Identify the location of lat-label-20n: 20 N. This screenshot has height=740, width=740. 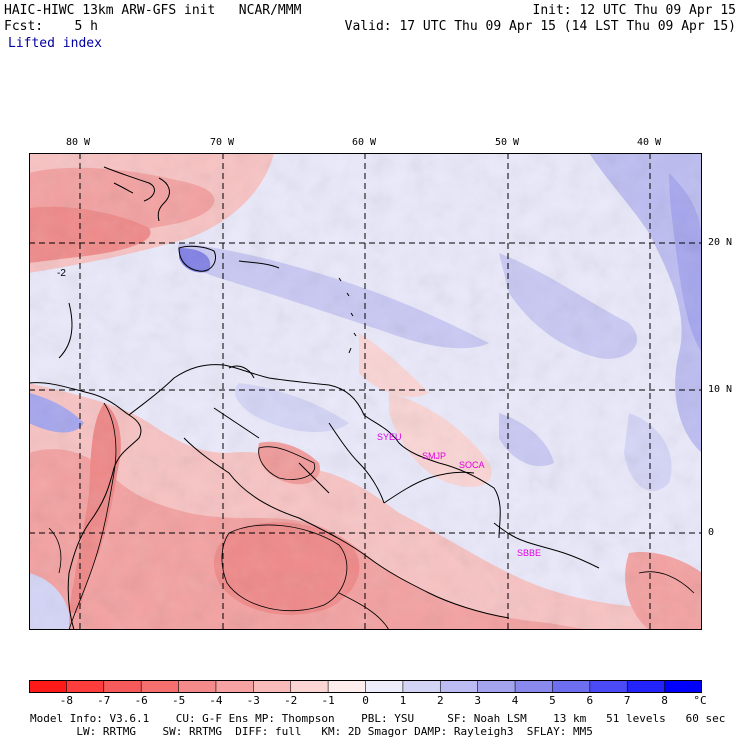
(720, 242).